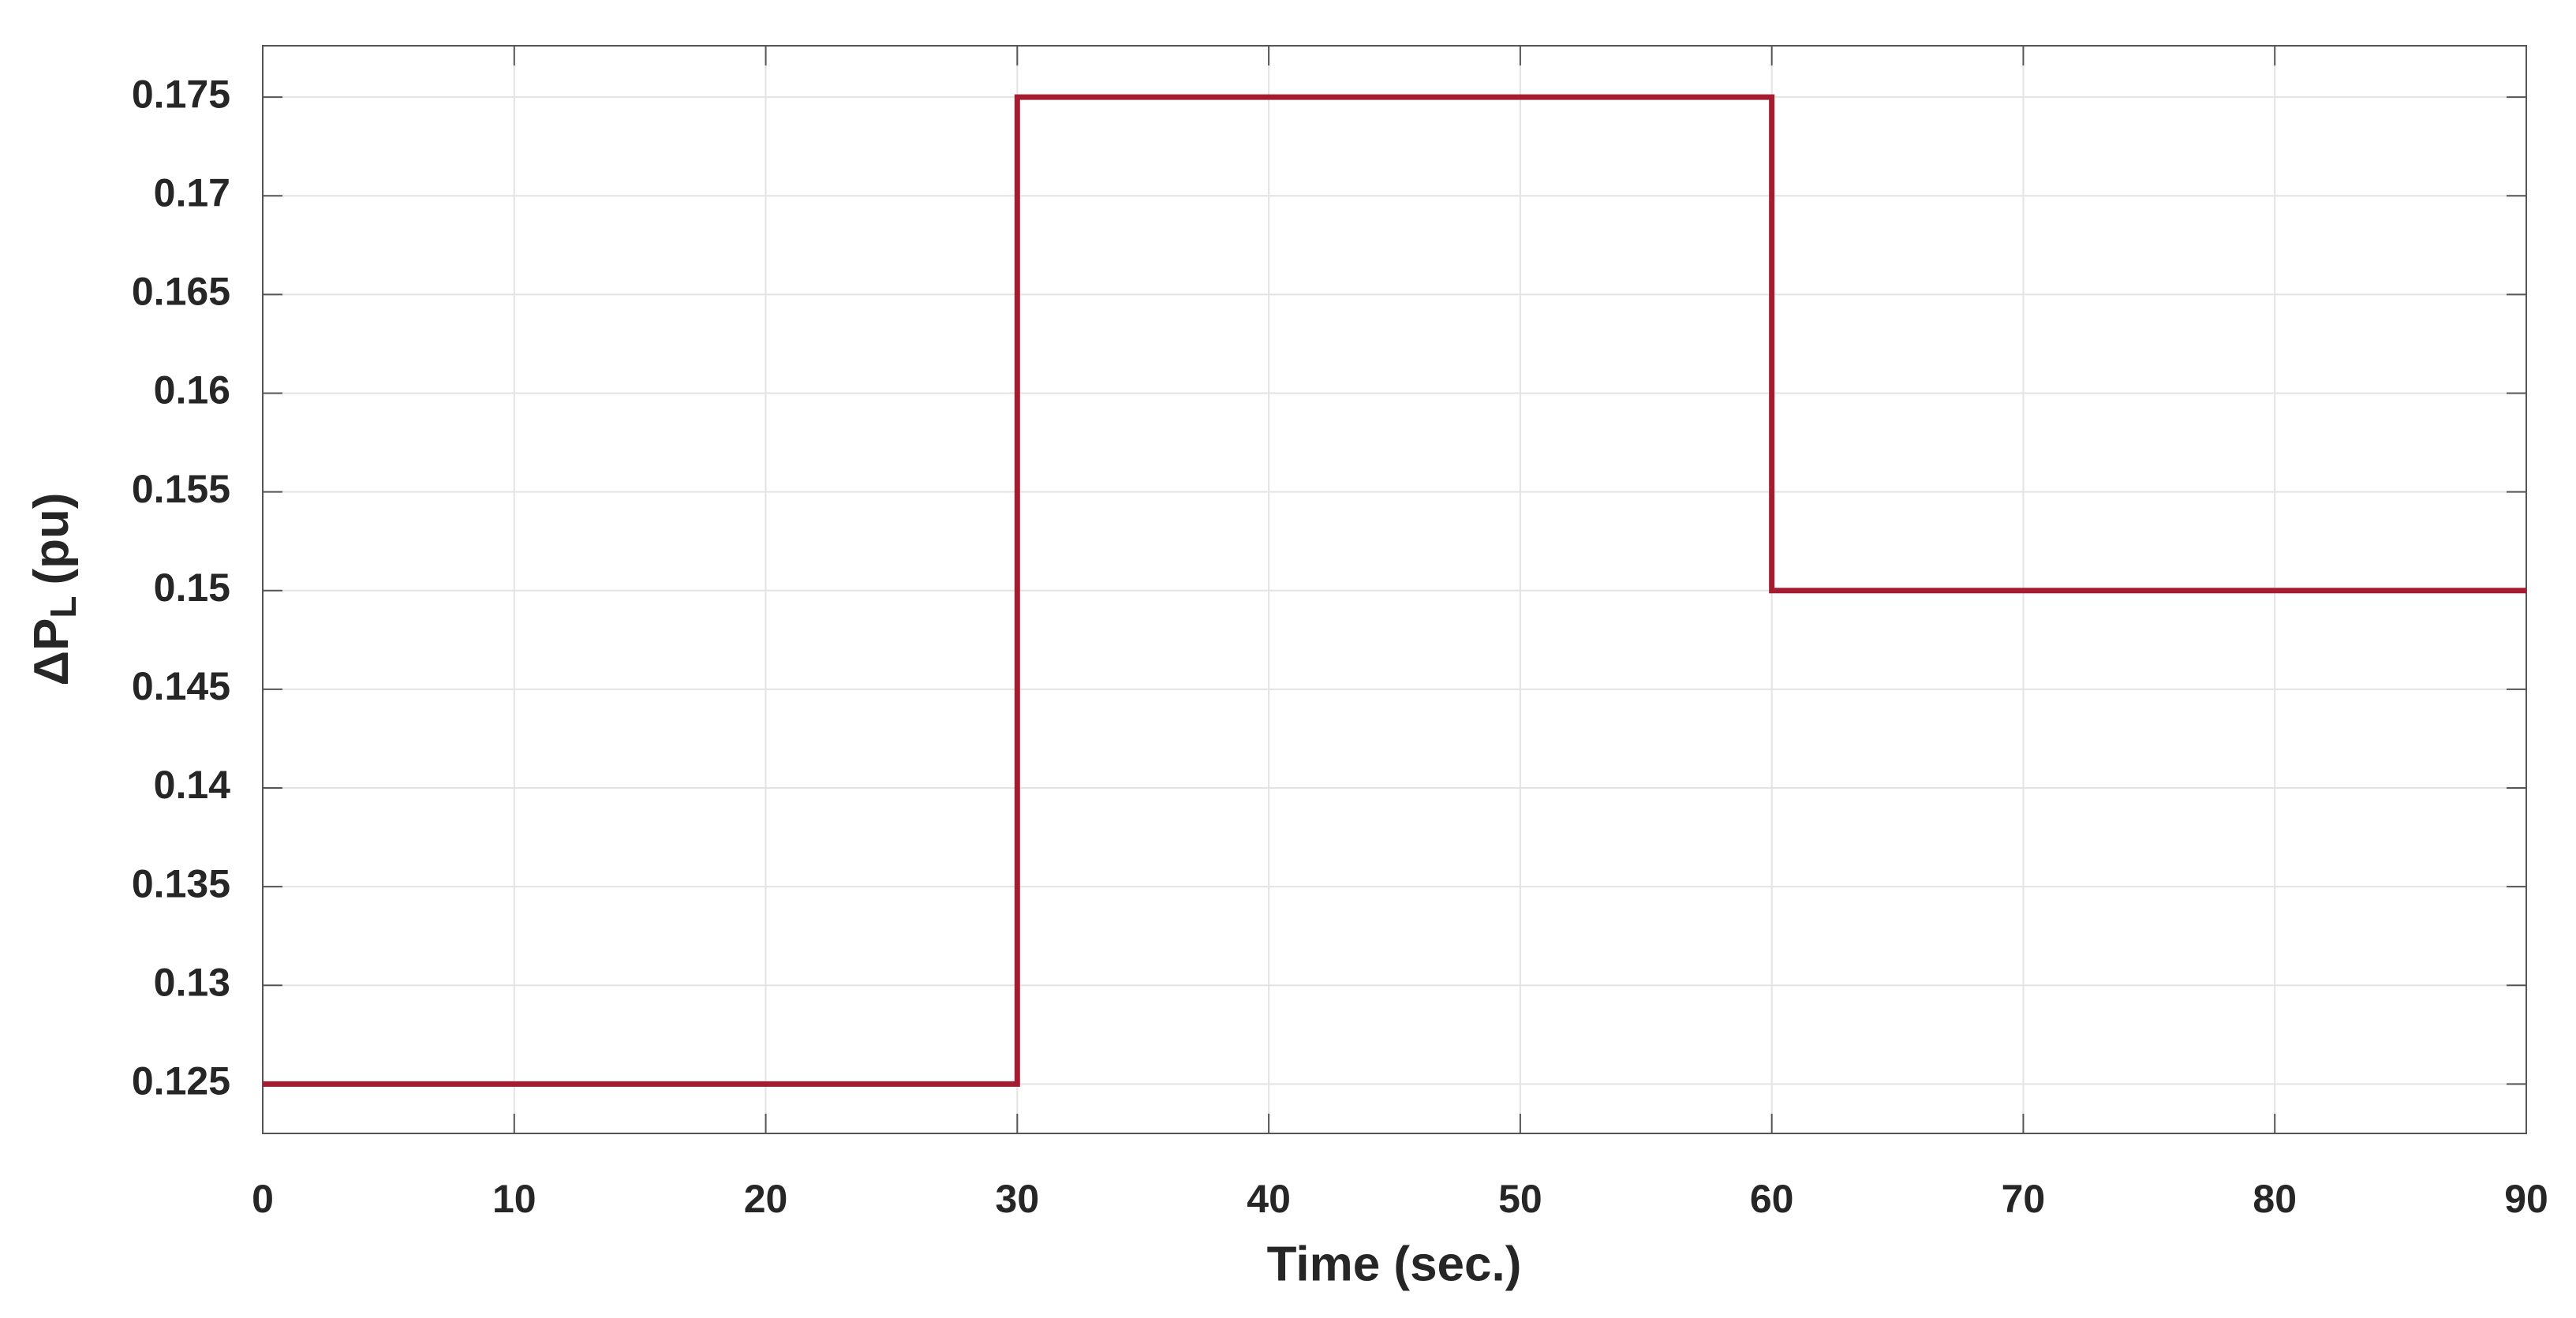 The height and width of the screenshot is (1318, 2576). Describe the element at coordinates (766, 1199) in the screenshot. I see `x-tick-label: 20` at that location.